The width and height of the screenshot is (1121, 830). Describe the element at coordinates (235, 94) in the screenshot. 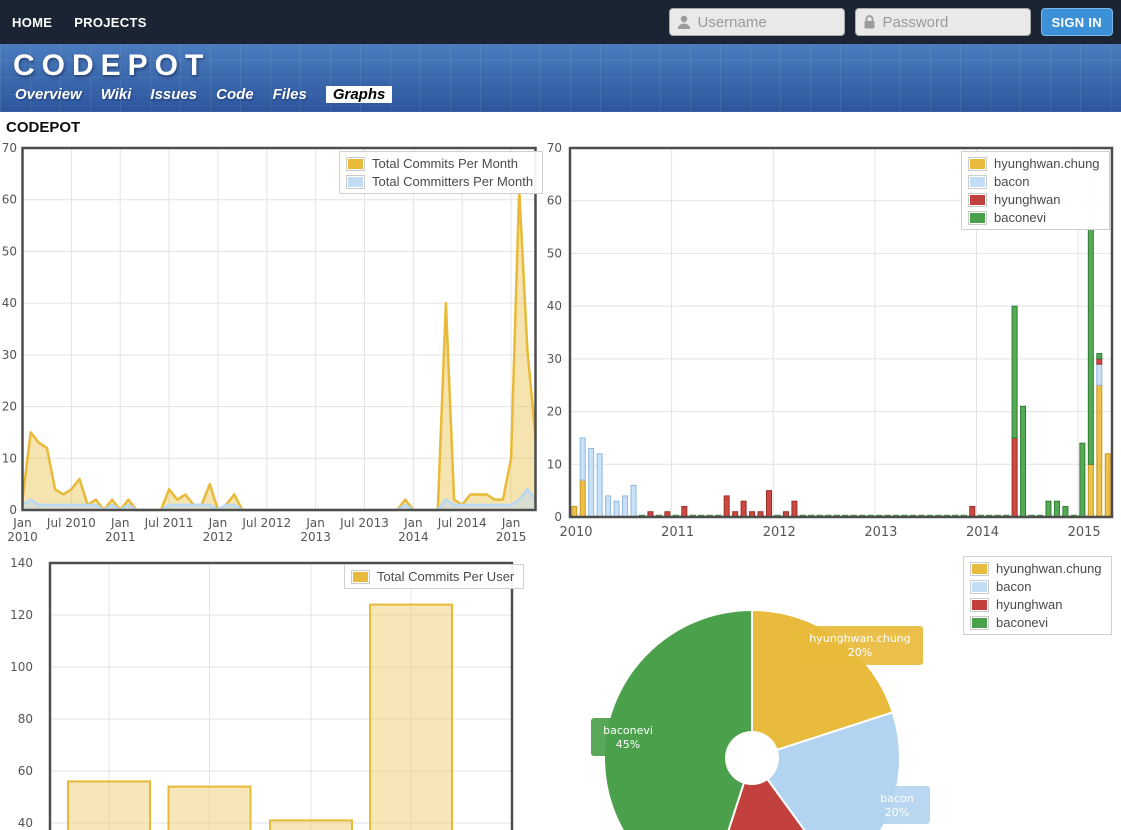

I see `tab-code: Code` at that location.